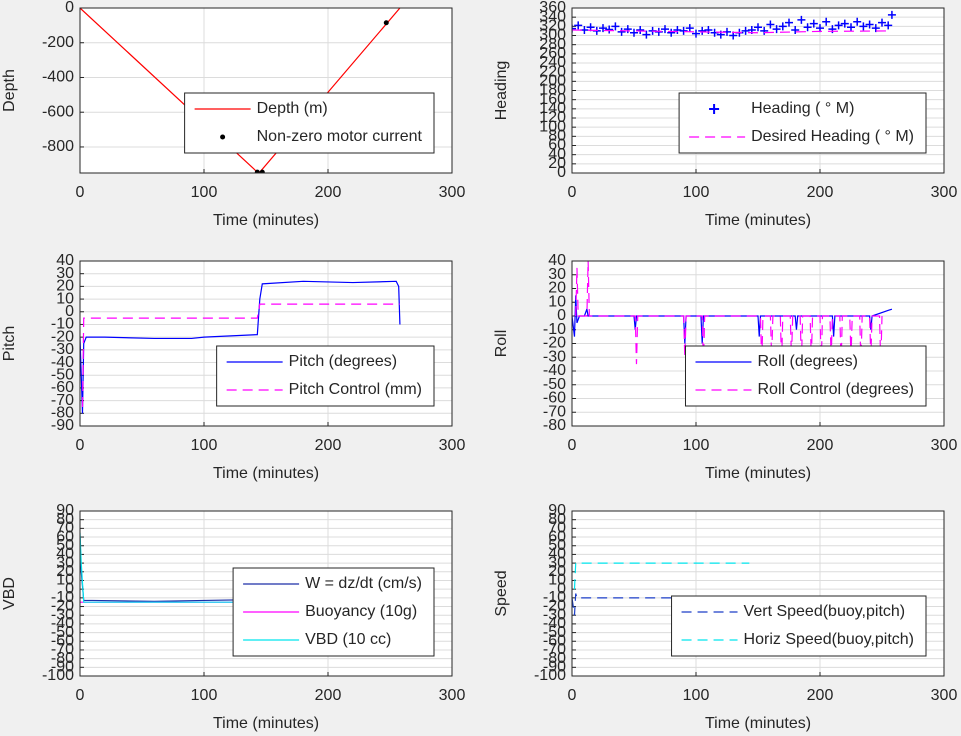 The height and width of the screenshot is (736, 961). What do you see at coordinates (554, 649) in the screenshot?
I see `y-tick-label: -70` at bounding box center [554, 649].